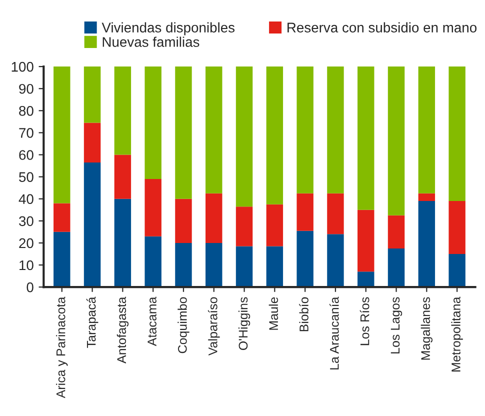  I want to click on legend-label: Nuevas familias, so click(151, 41).